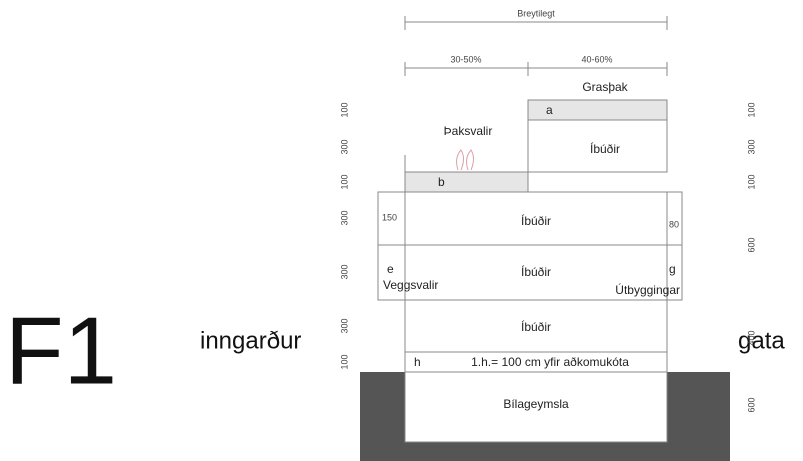 This screenshot has width=803, height=461. I want to click on dim-label: Breytilegt, so click(536, 13).